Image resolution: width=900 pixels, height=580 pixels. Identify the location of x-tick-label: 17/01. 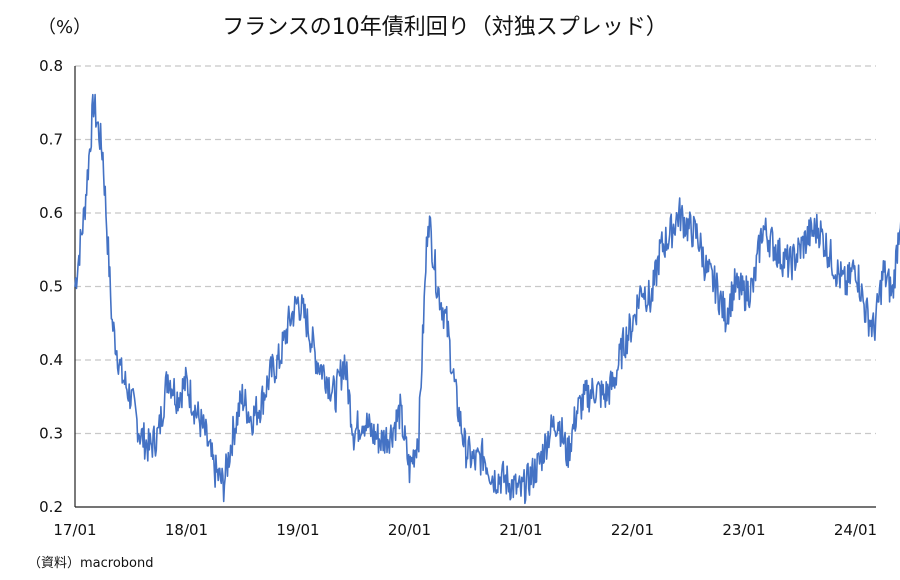
(74, 530).